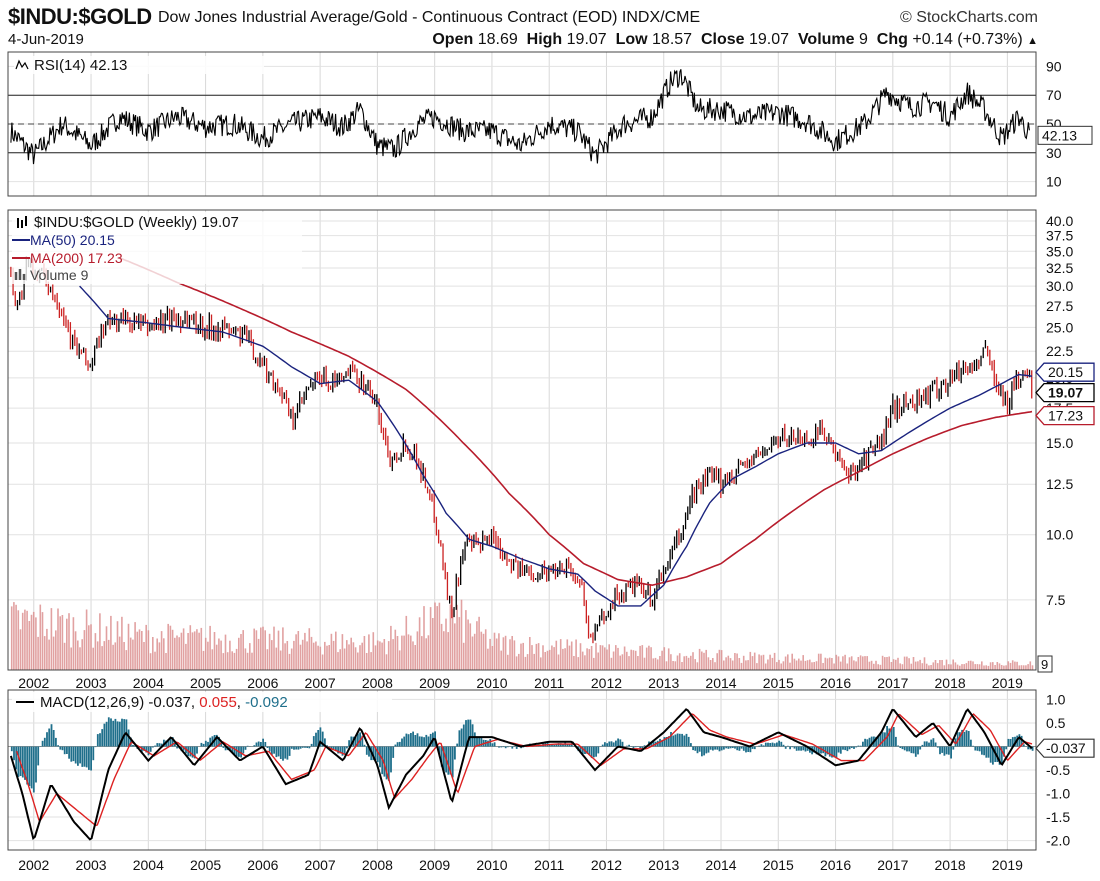 The height and width of the screenshot is (881, 1100). Describe the element at coordinates (968, 17) in the screenshot. I see `brand-logo: © StockCharts.com` at that location.